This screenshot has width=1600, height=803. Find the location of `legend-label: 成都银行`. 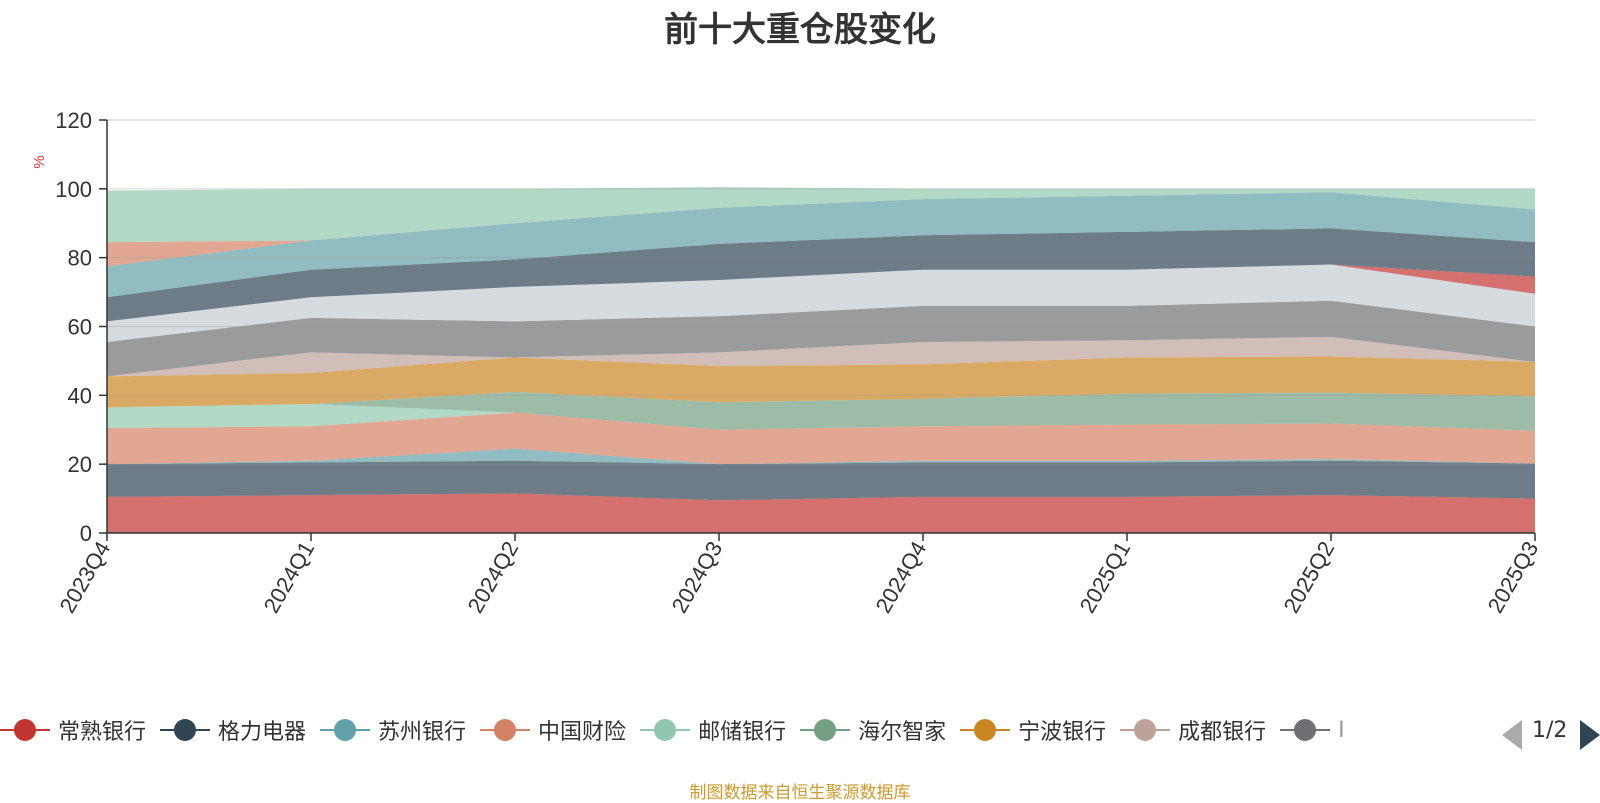

legend-label: 成都银行 is located at coordinates (1222, 732).